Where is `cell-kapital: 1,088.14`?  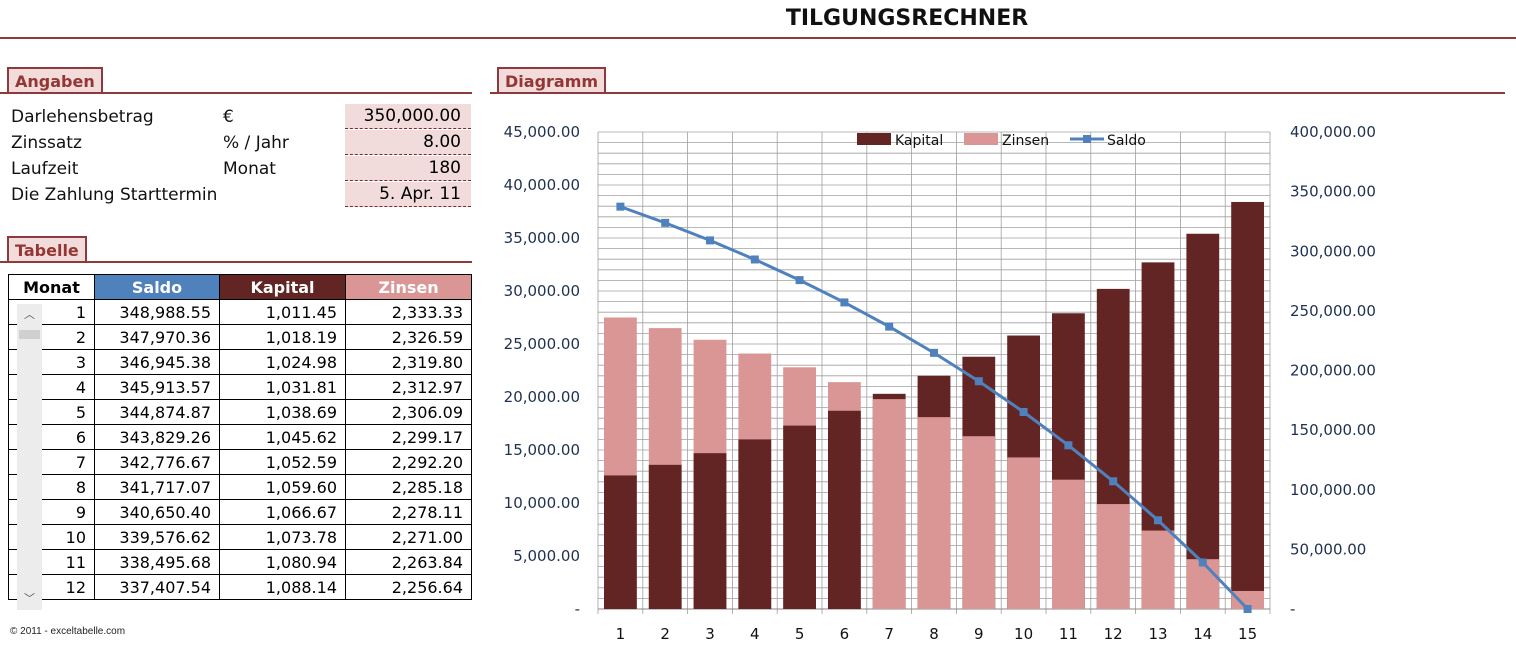
cell-kapital: 1,088.14 is located at coordinates (282, 587).